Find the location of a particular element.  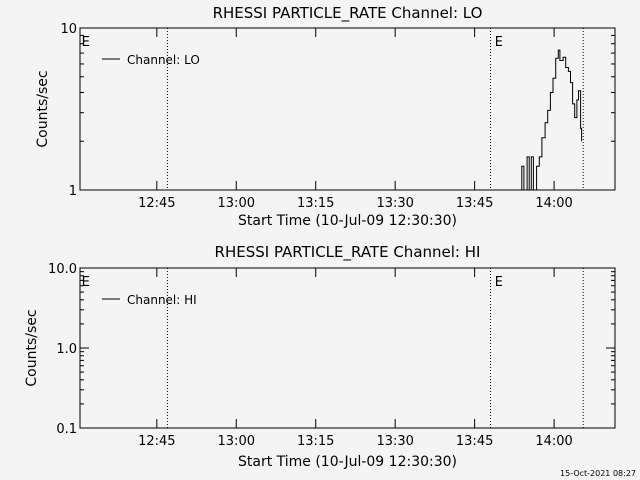

y-tick-label: 1 is located at coordinates (73, 191).